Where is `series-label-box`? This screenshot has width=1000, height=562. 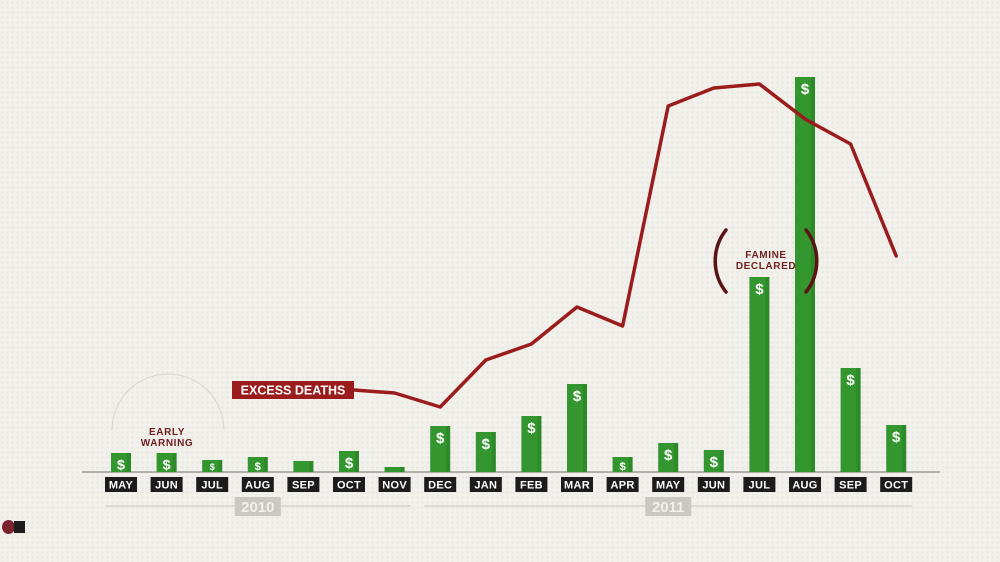 series-label-box is located at coordinates (293, 390).